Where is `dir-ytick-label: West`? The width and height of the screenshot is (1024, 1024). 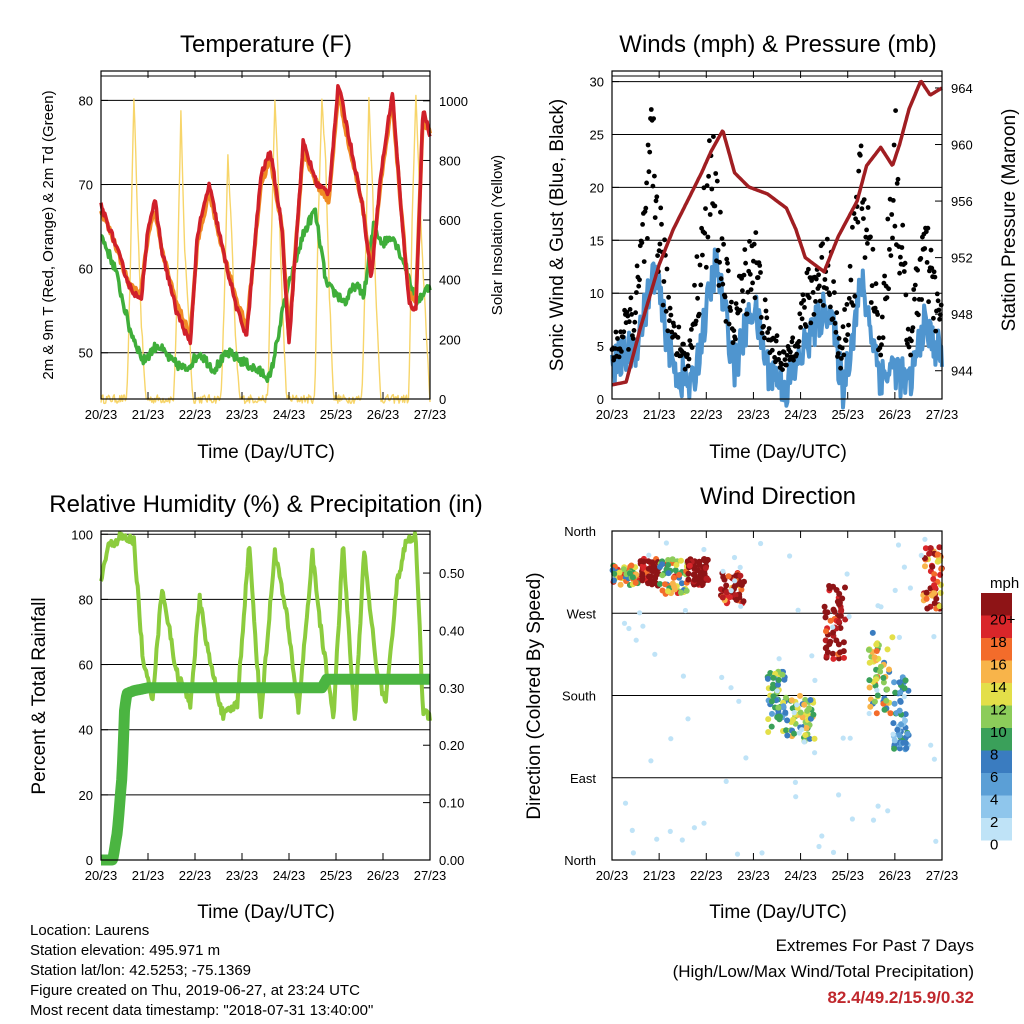 dir-ytick-label: West is located at coordinates (582, 613).